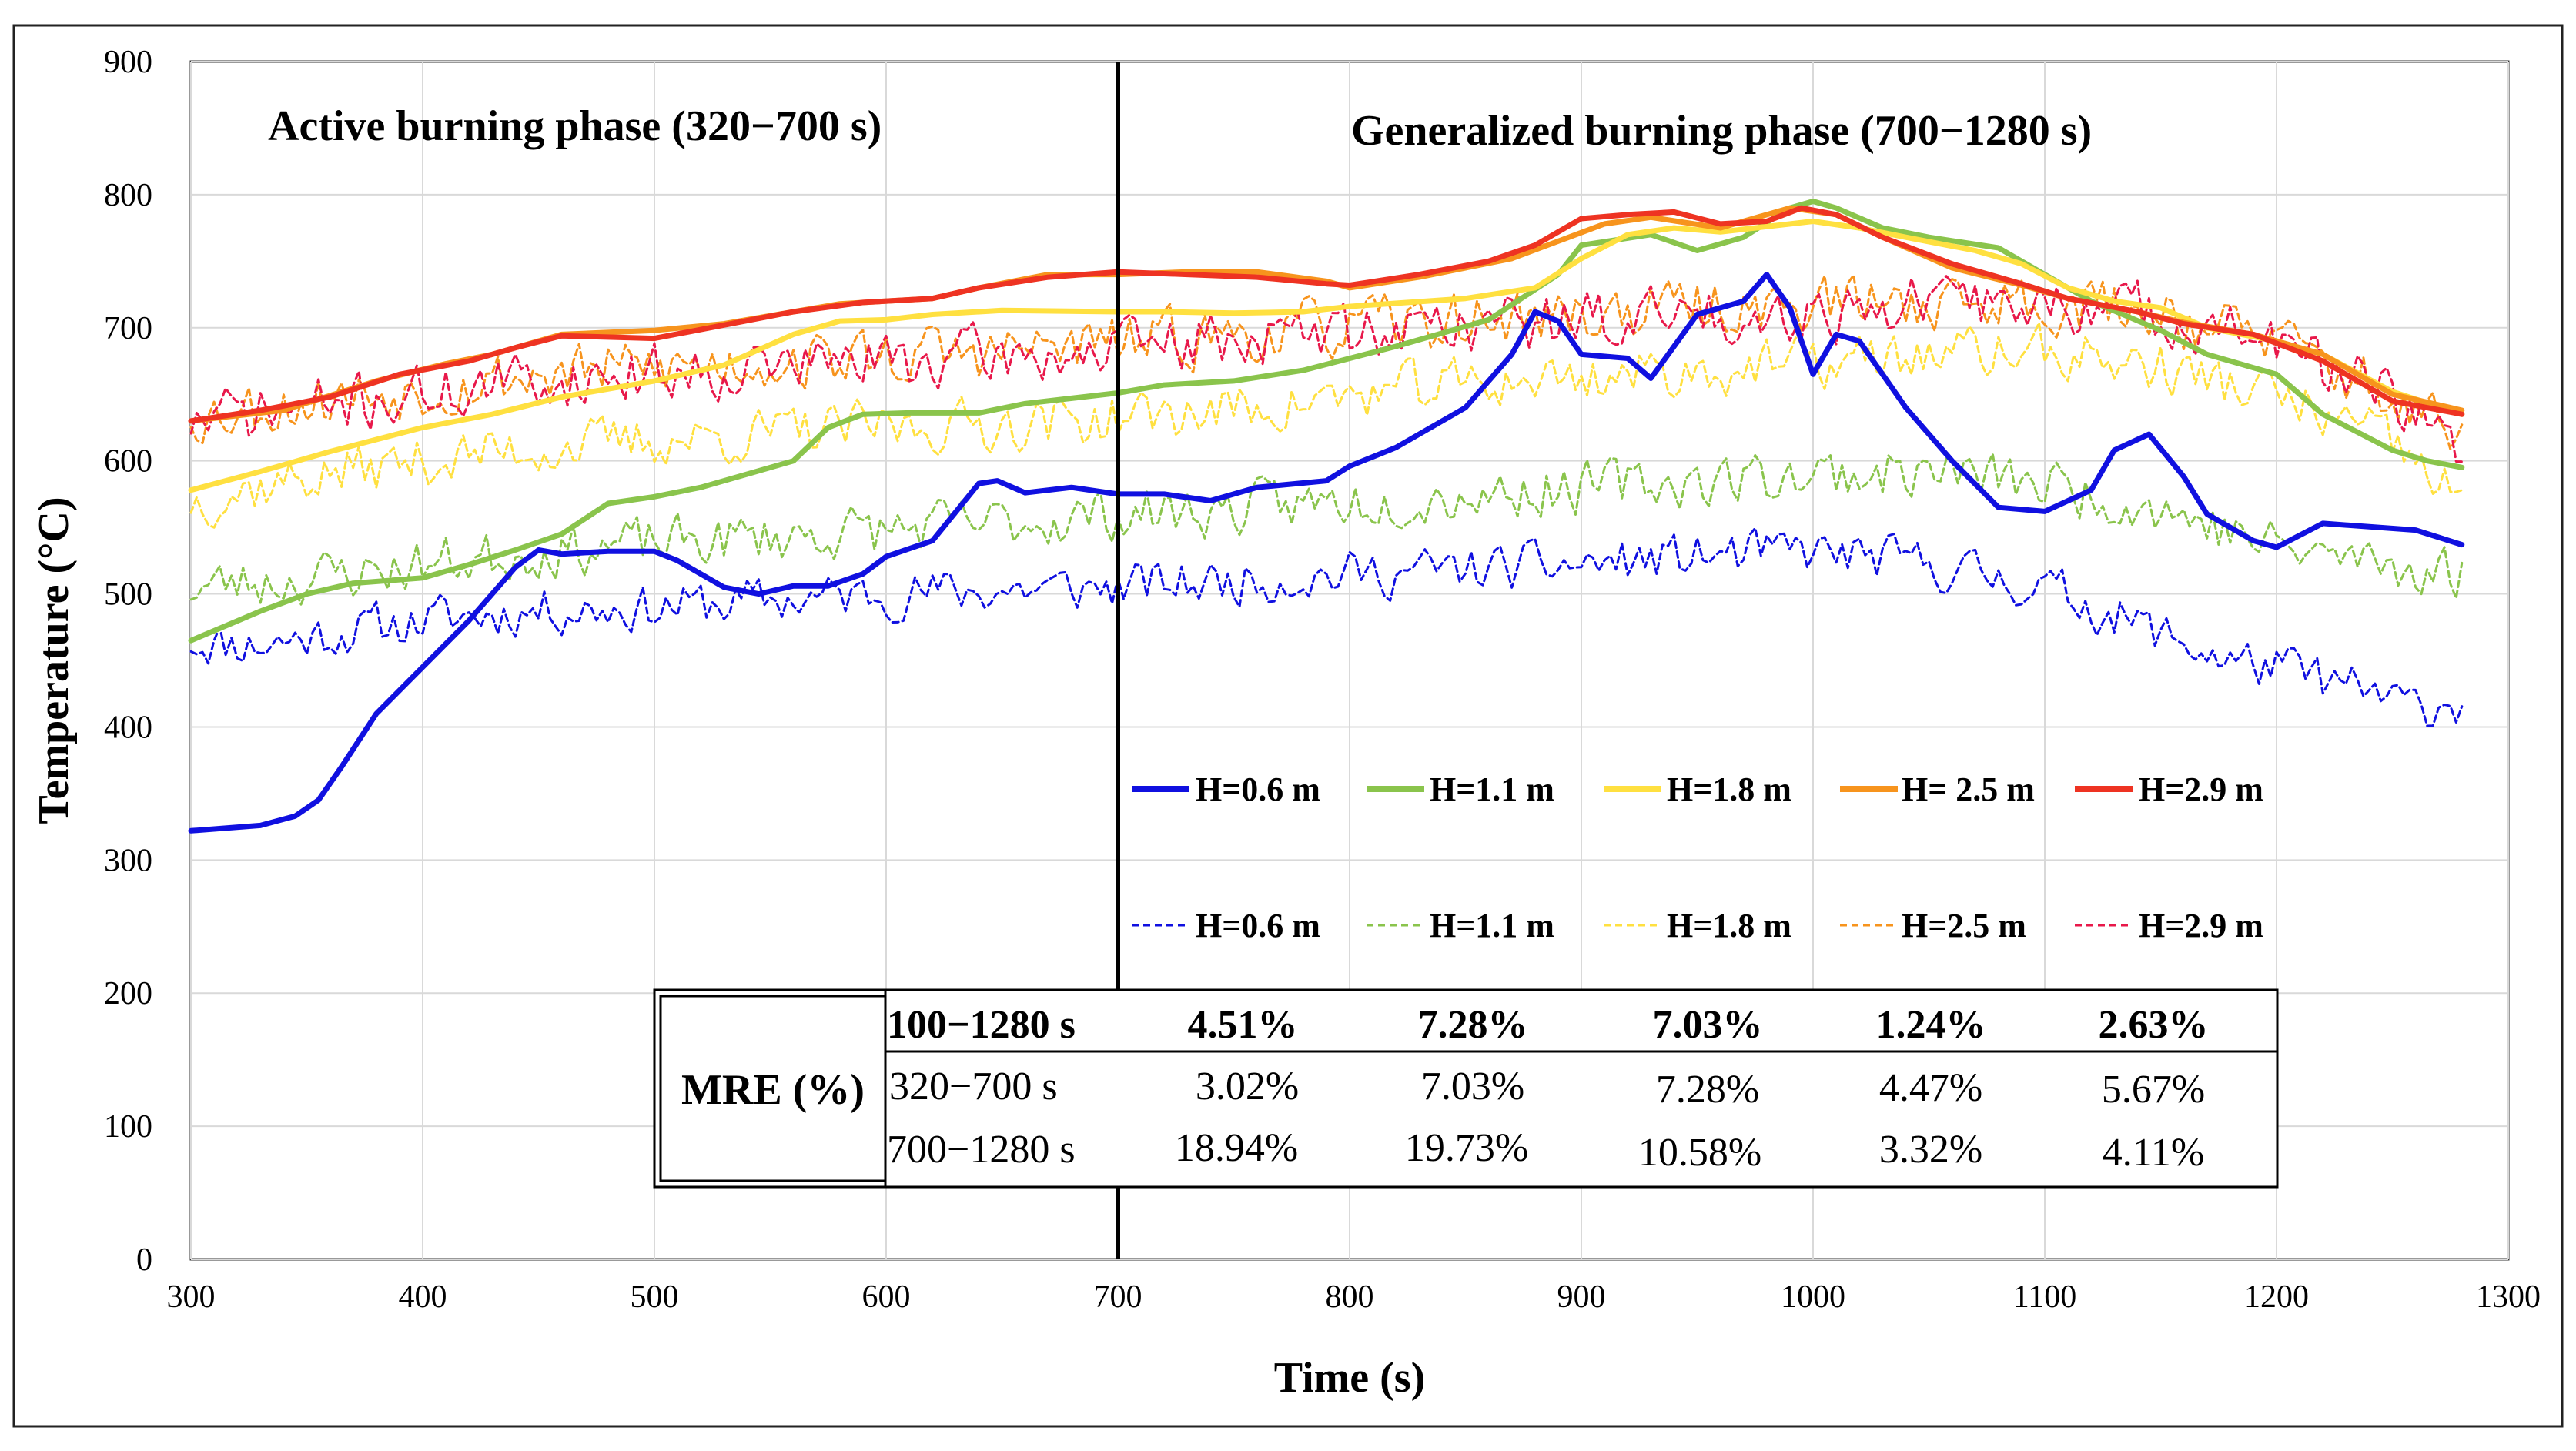 The image size is (2576, 1451). Describe the element at coordinates (1931, 1088) in the screenshot. I see `mre-row-value: 4.47%` at that location.